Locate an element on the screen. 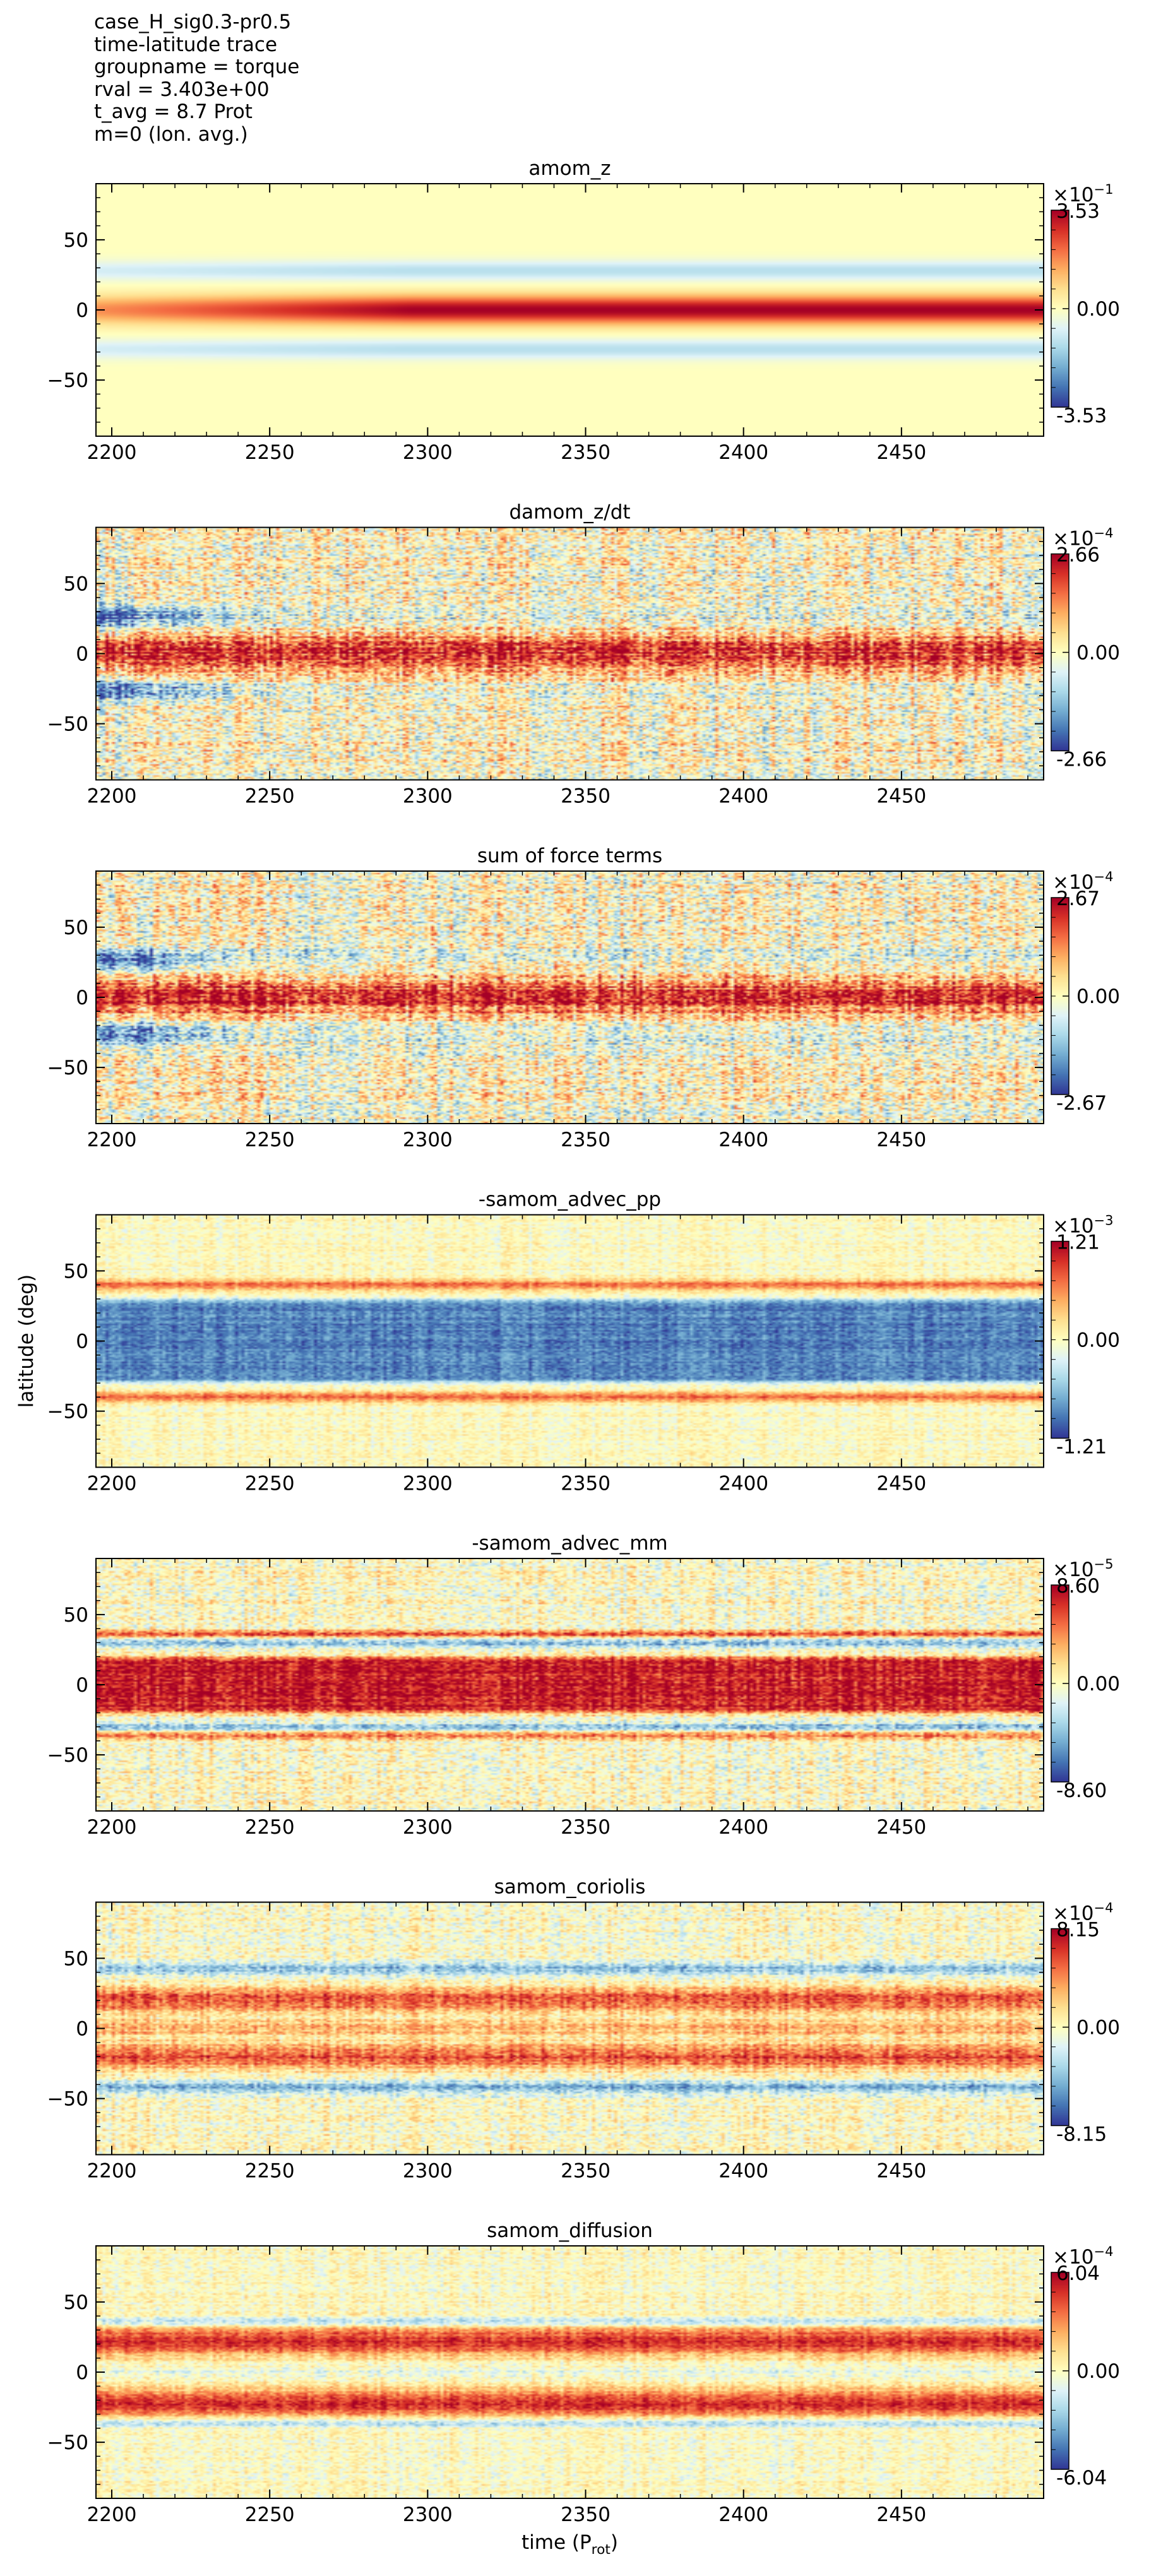  panel-title: samom_coriolis is located at coordinates (570, 1888).